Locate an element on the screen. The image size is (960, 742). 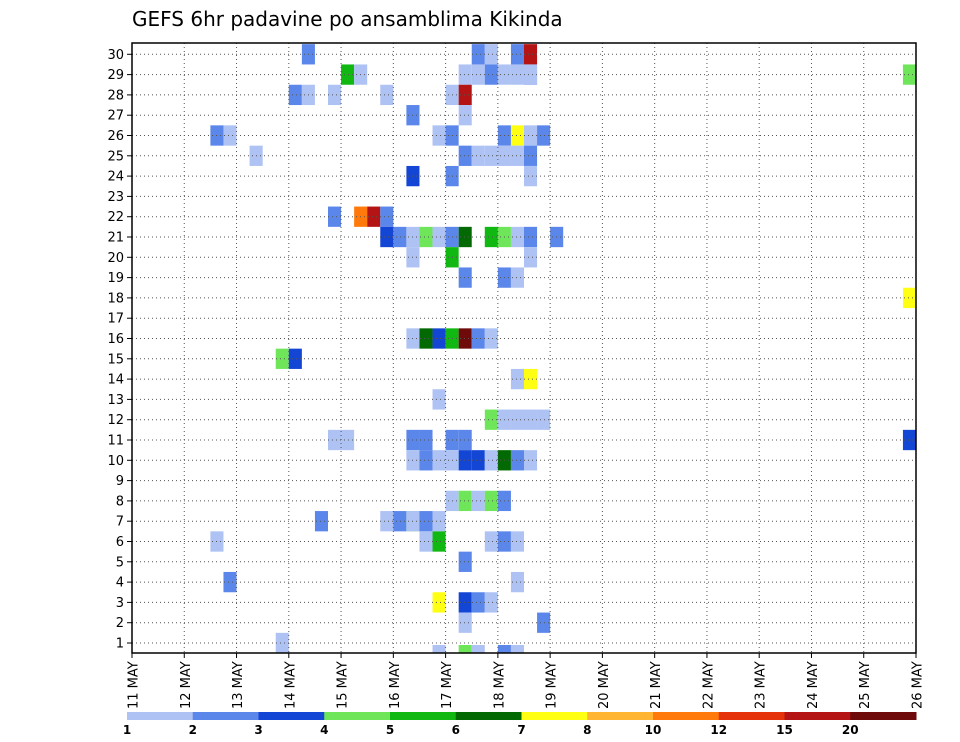
y-tick-label: 14 is located at coordinates (115, 380).